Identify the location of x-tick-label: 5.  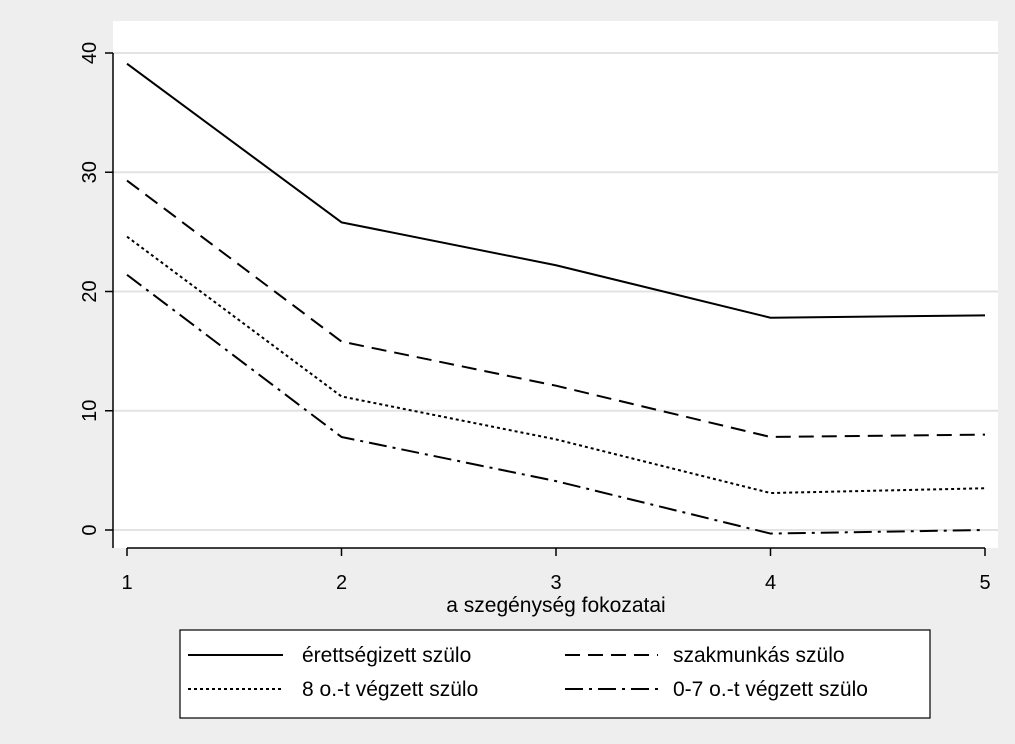
(984, 583).